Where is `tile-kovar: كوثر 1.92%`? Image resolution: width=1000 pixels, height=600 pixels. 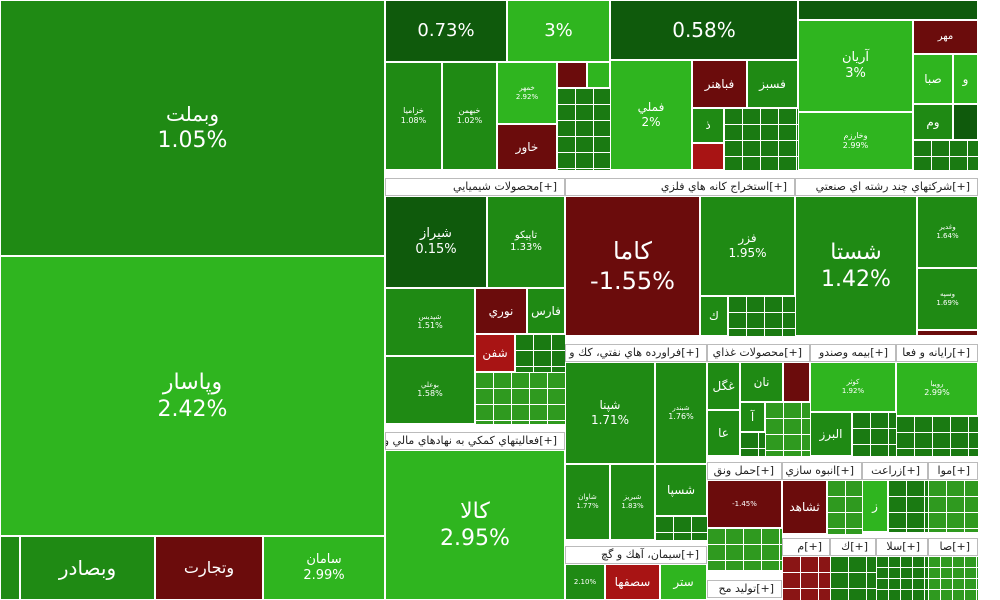
tile-kovar: كوثر 1.92% is located at coordinates (853, 387).